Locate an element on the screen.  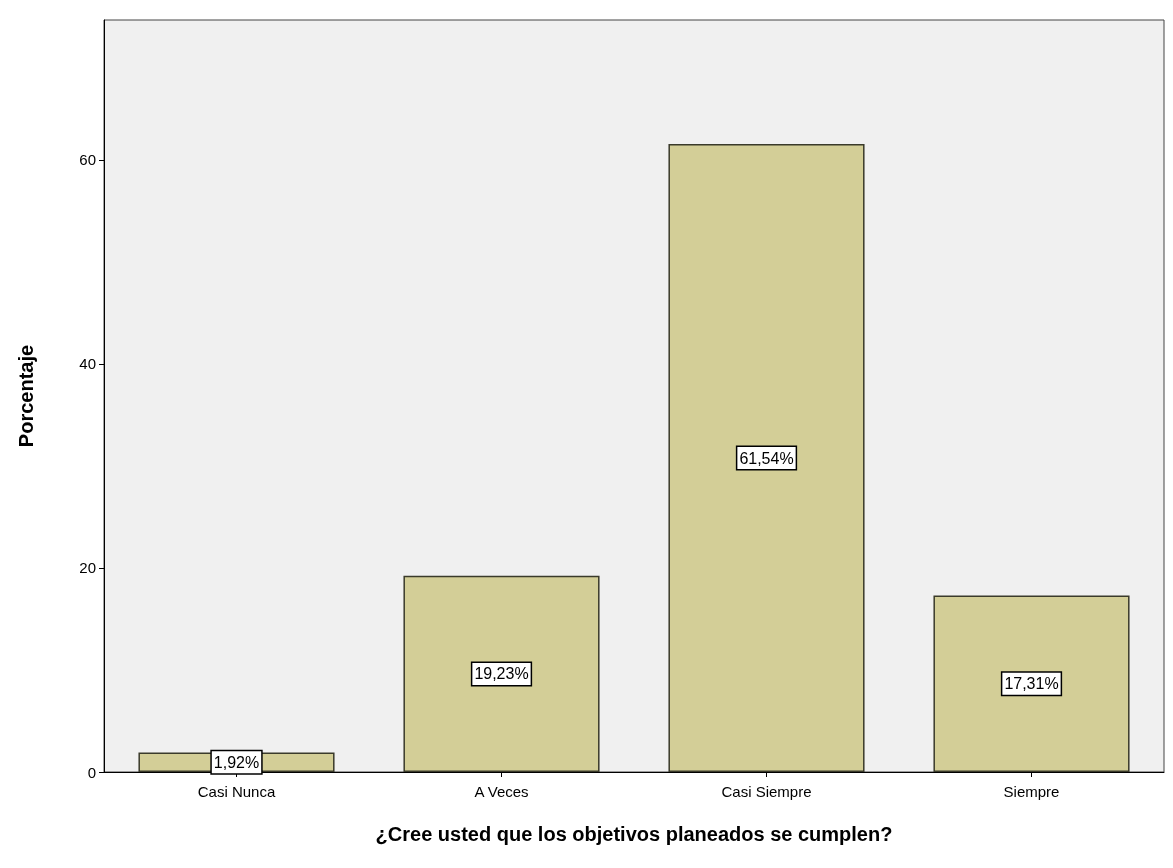
y-tick-label: 40 is located at coordinates (87, 364).